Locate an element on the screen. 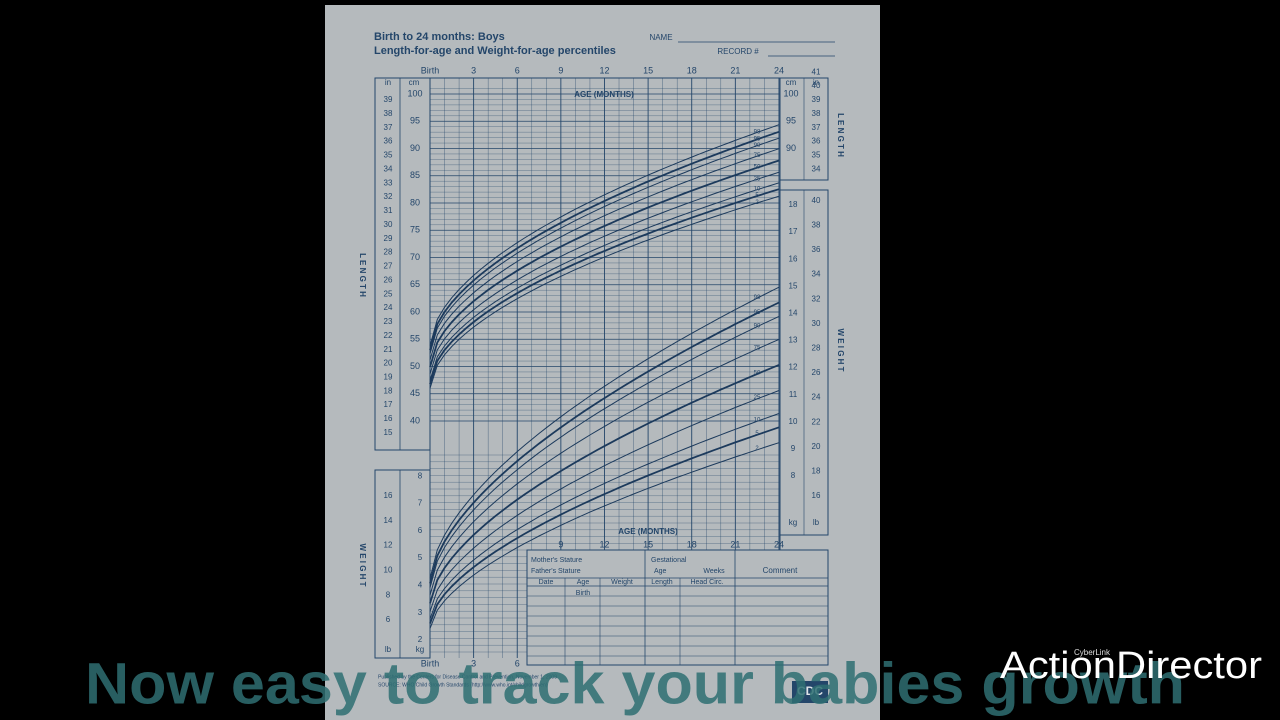  table-label: Weeks is located at coordinates (714, 571).